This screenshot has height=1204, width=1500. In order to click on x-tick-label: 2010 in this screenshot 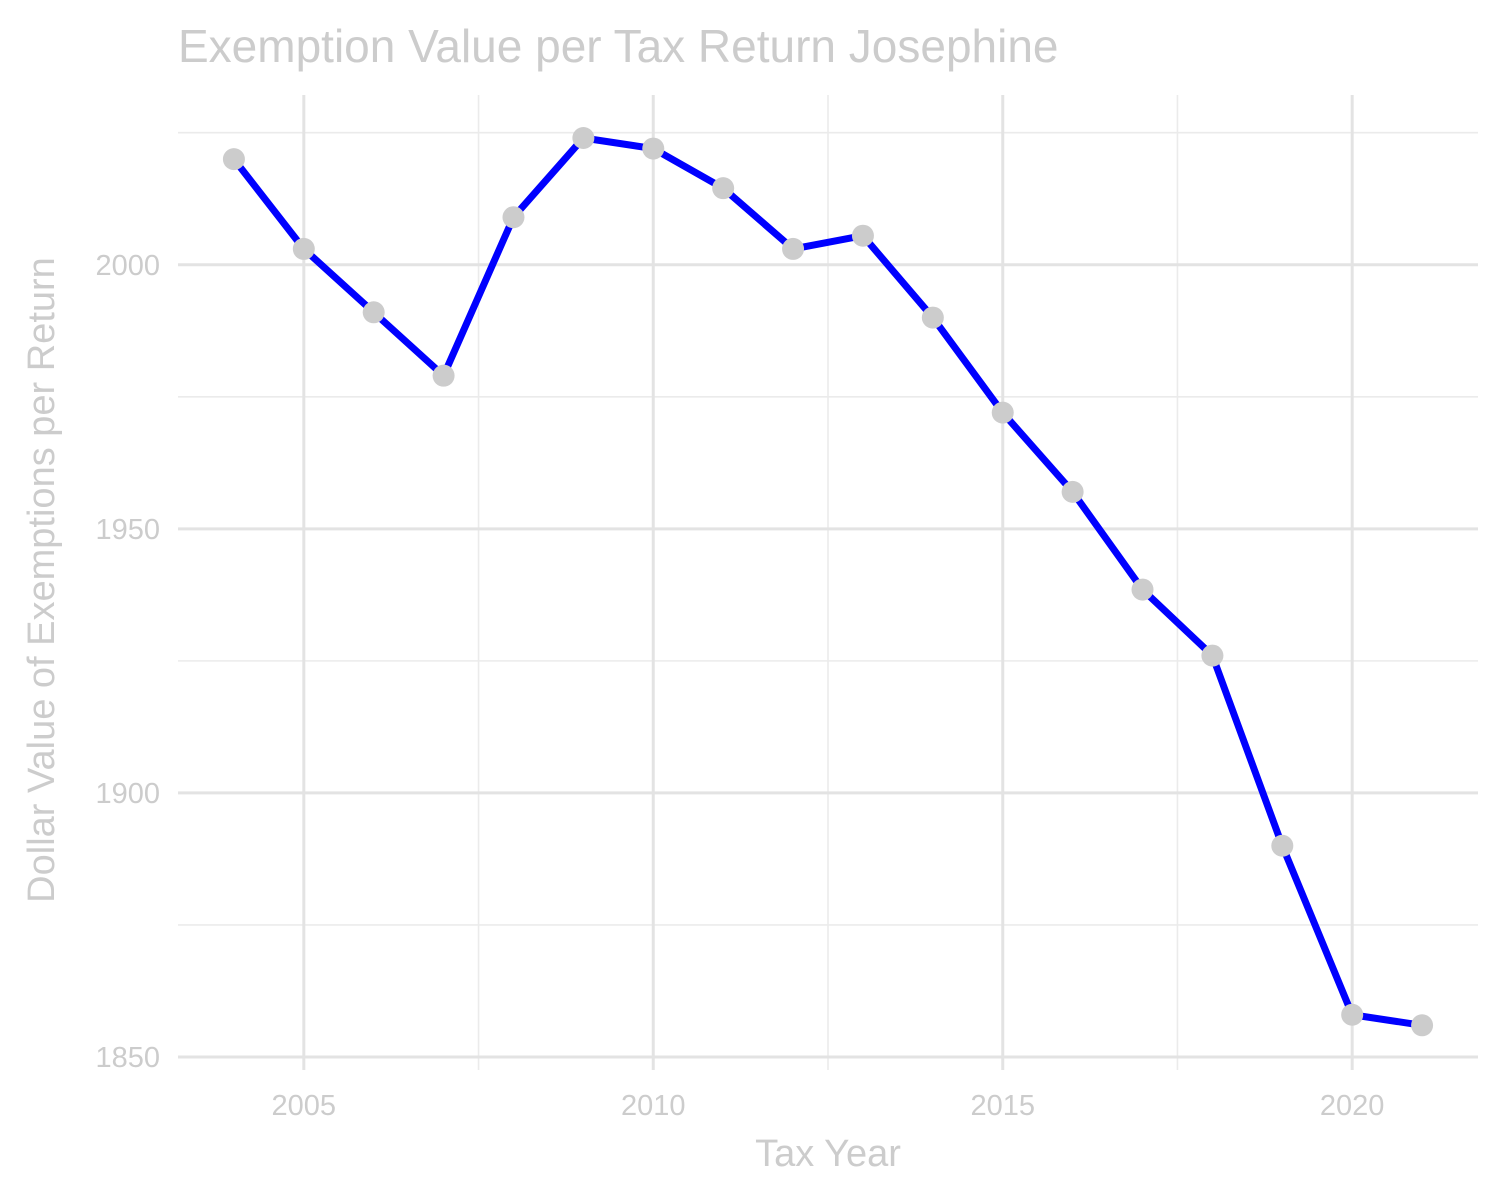, I will do `click(653, 1106)`.